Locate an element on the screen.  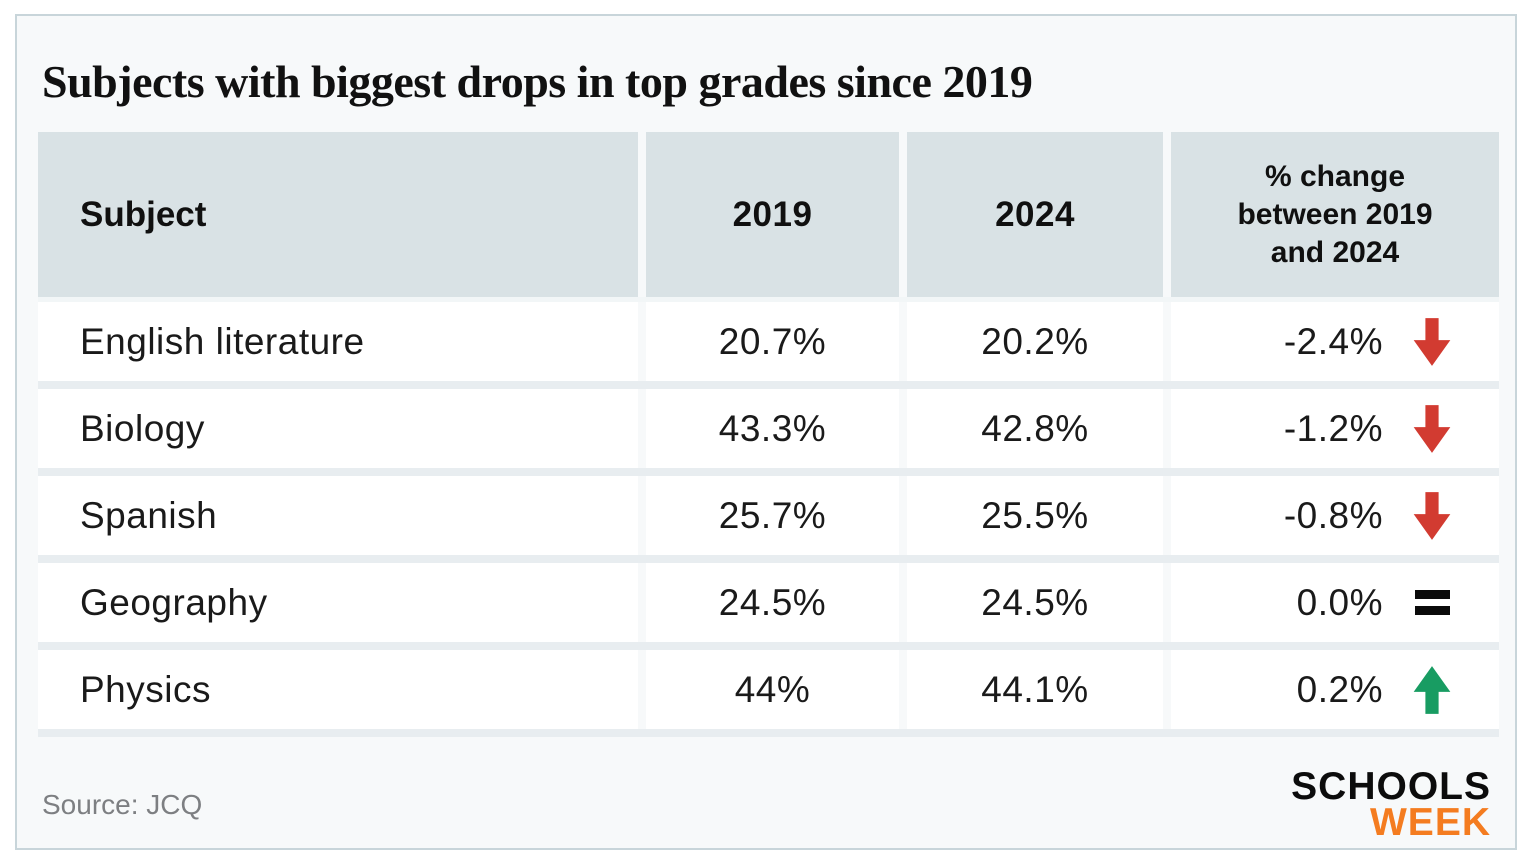
table-row: Geography 24.5% 24.5% 0.0% is located at coordinates (768, 603).